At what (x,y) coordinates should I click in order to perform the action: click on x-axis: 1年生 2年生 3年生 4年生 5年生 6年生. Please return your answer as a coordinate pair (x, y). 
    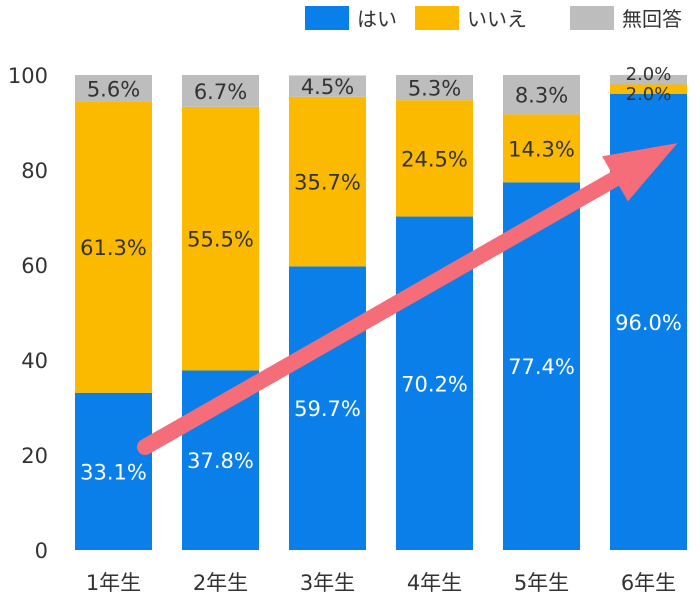
    Looking at the image, I should click on (381, 583).